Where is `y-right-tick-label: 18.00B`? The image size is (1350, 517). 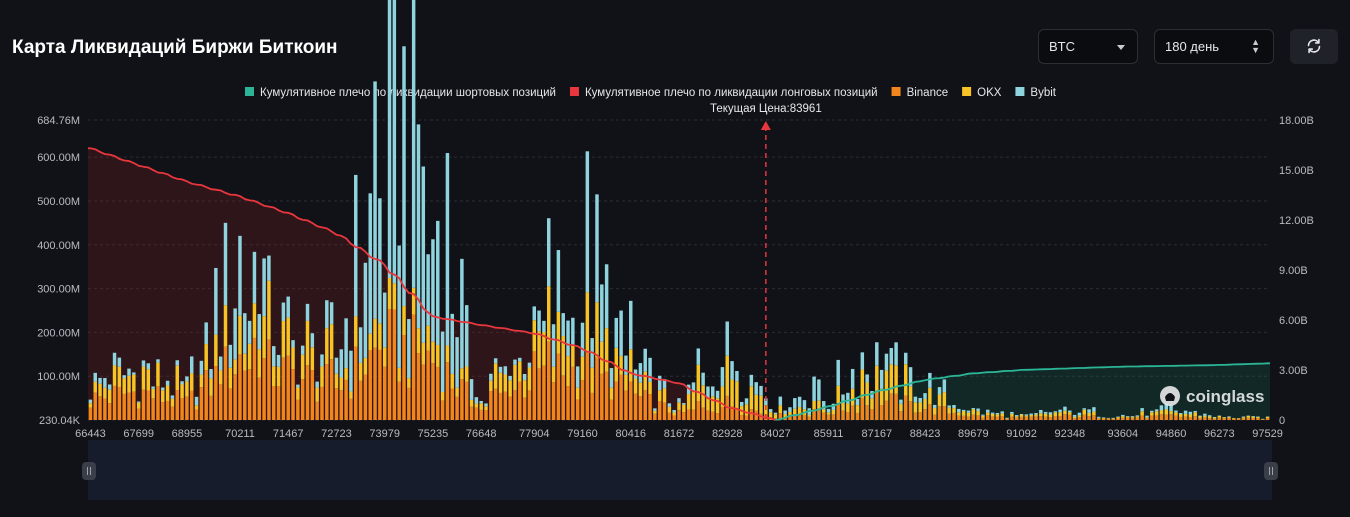 y-right-tick-label: 18.00B is located at coordinates (1296, 121).